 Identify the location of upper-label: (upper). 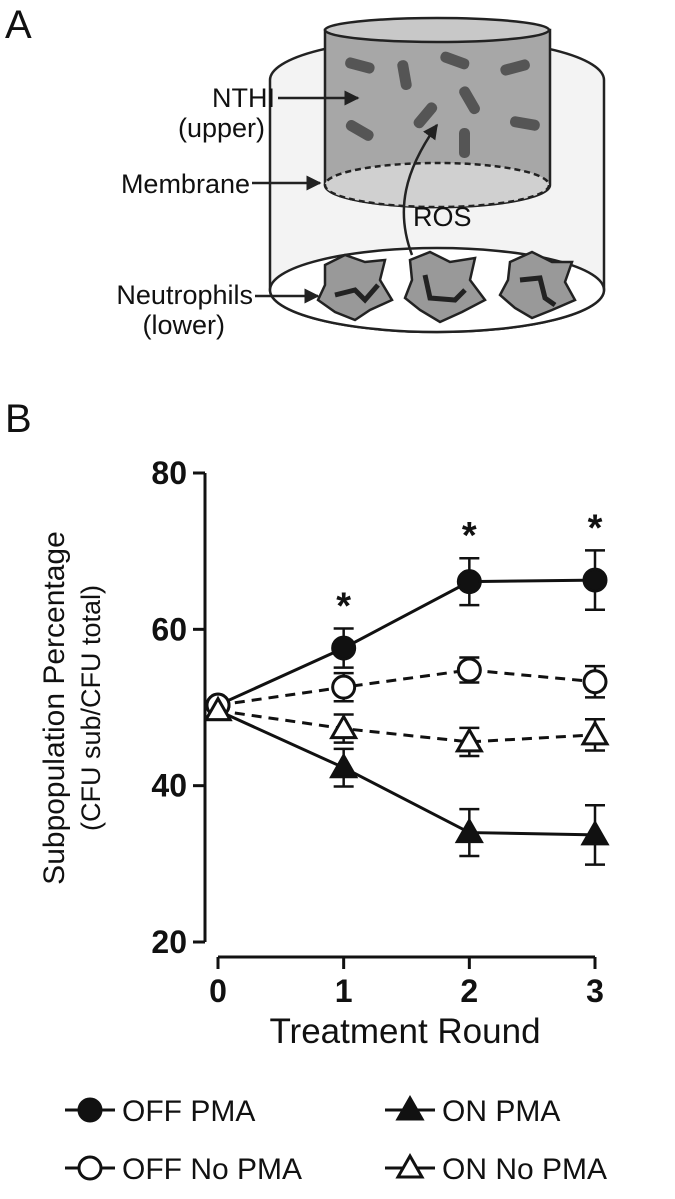
(221, 128).